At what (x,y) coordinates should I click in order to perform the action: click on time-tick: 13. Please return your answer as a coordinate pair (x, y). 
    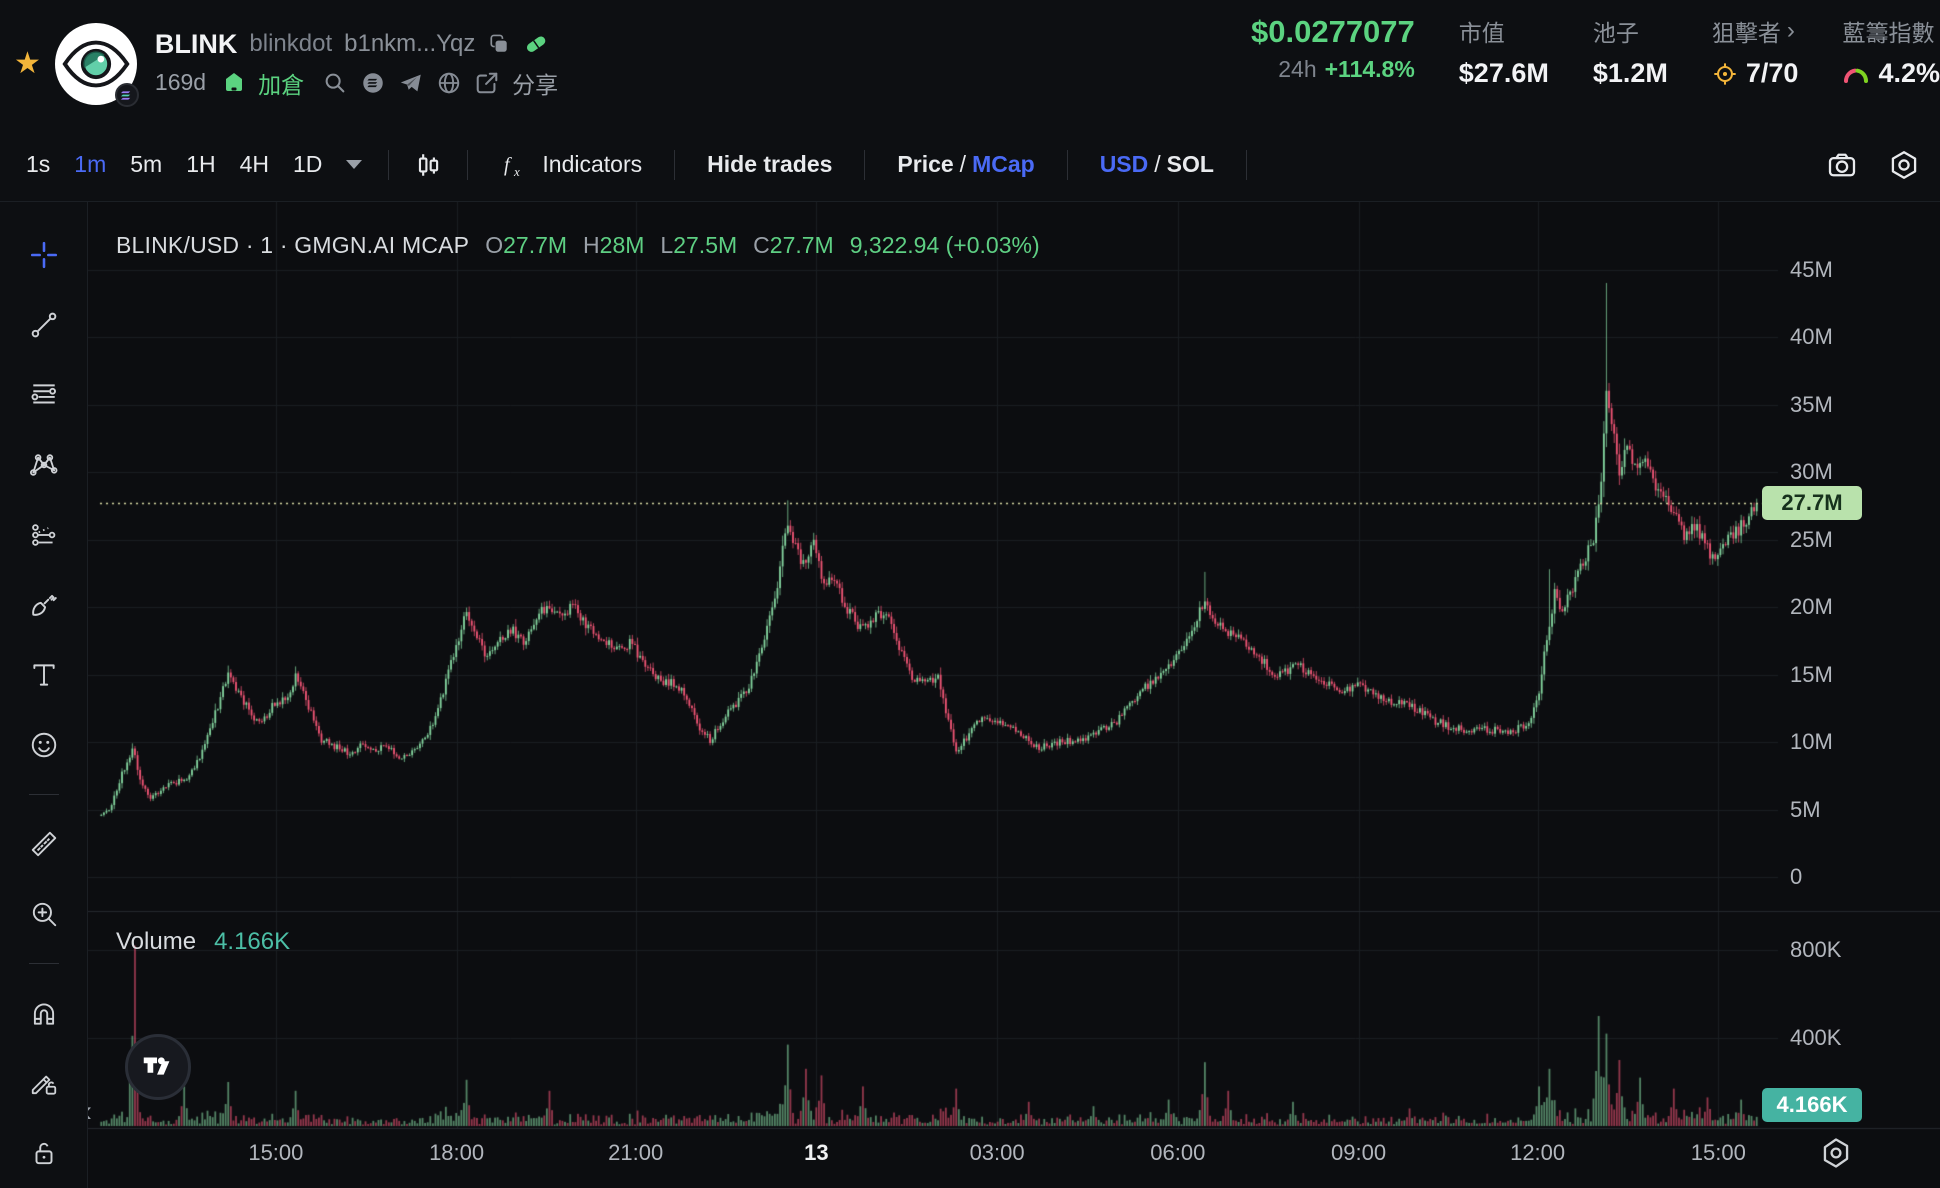
    Looking at the image, I should click on (816, 1152).